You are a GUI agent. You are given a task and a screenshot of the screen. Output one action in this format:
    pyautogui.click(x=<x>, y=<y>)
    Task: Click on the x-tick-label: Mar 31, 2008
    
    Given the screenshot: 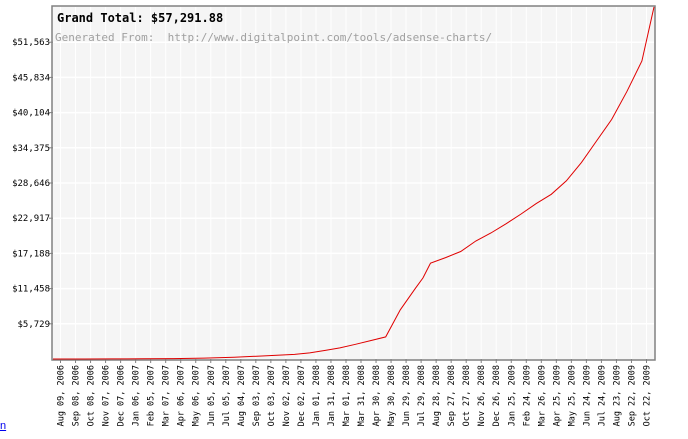 What is the action you would take?
    pyautogui.click(x=362, y=395)
    